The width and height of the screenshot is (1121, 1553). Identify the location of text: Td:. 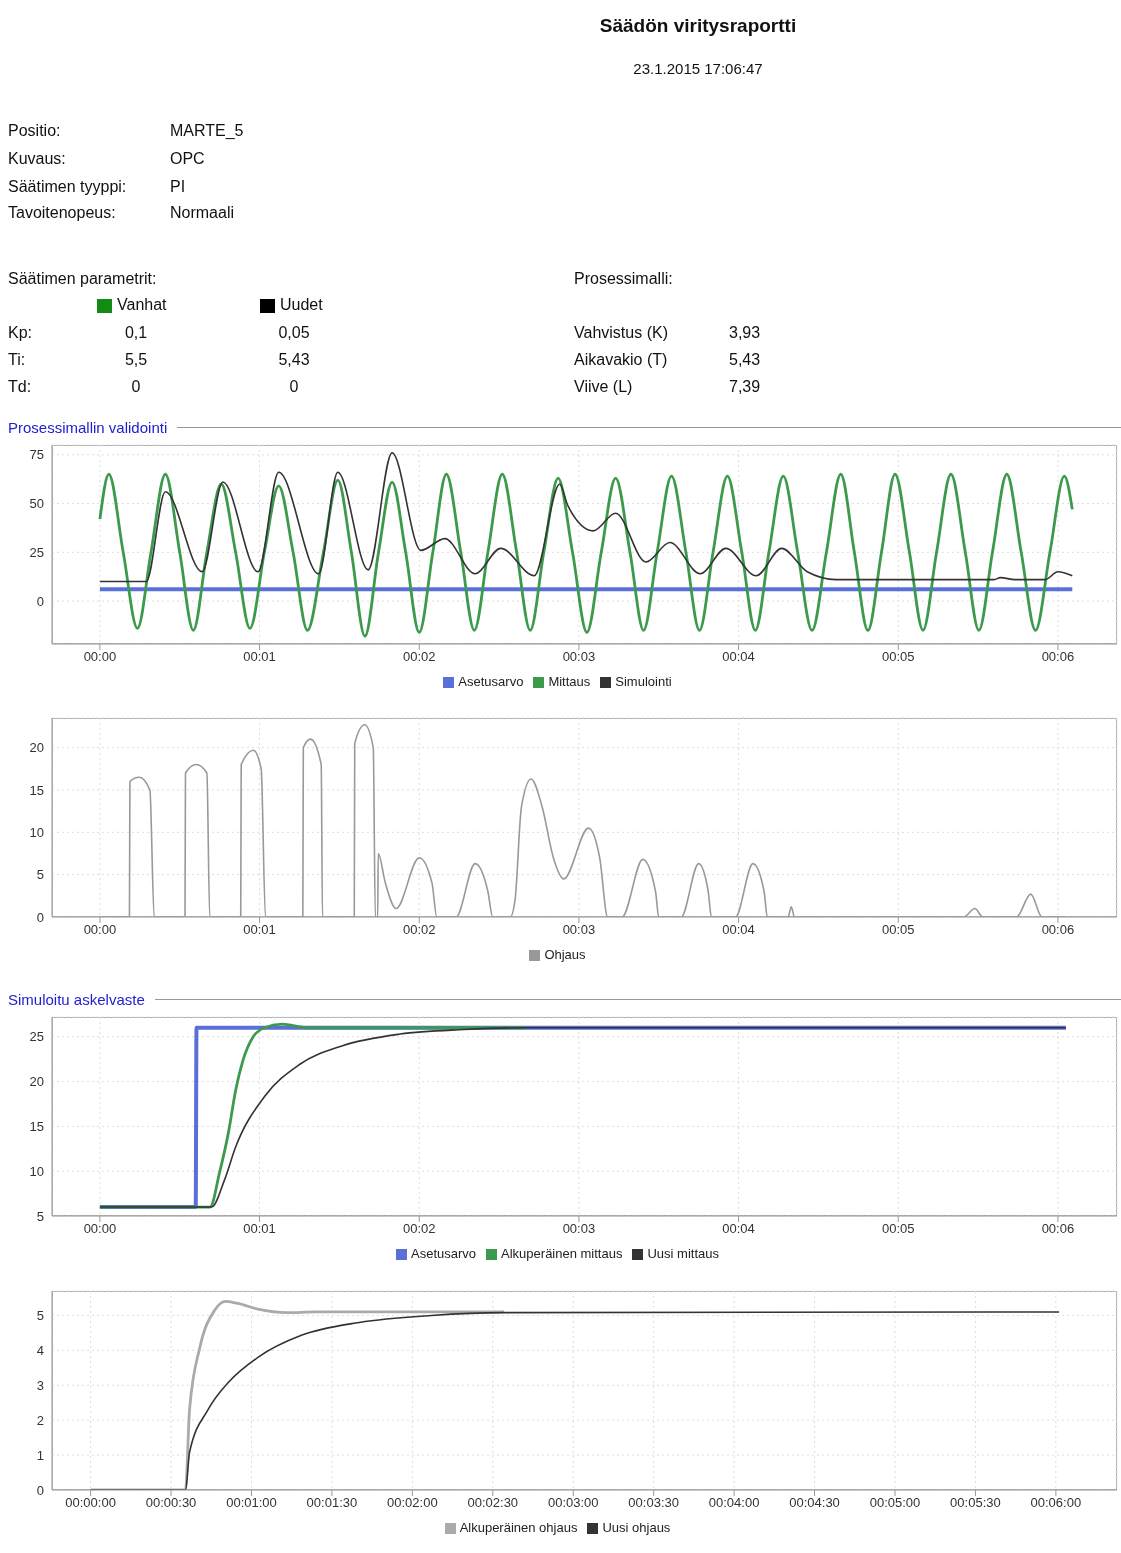
(20, 387).